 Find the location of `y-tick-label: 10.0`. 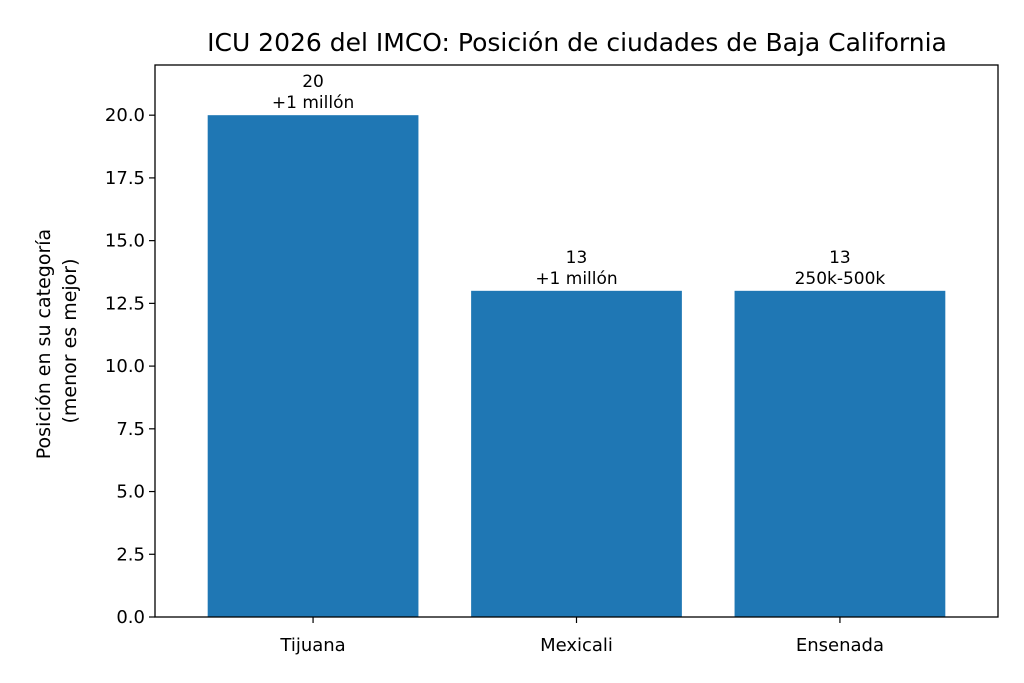

y-tick-label: 10.0 is located at coordinates (125, 366).